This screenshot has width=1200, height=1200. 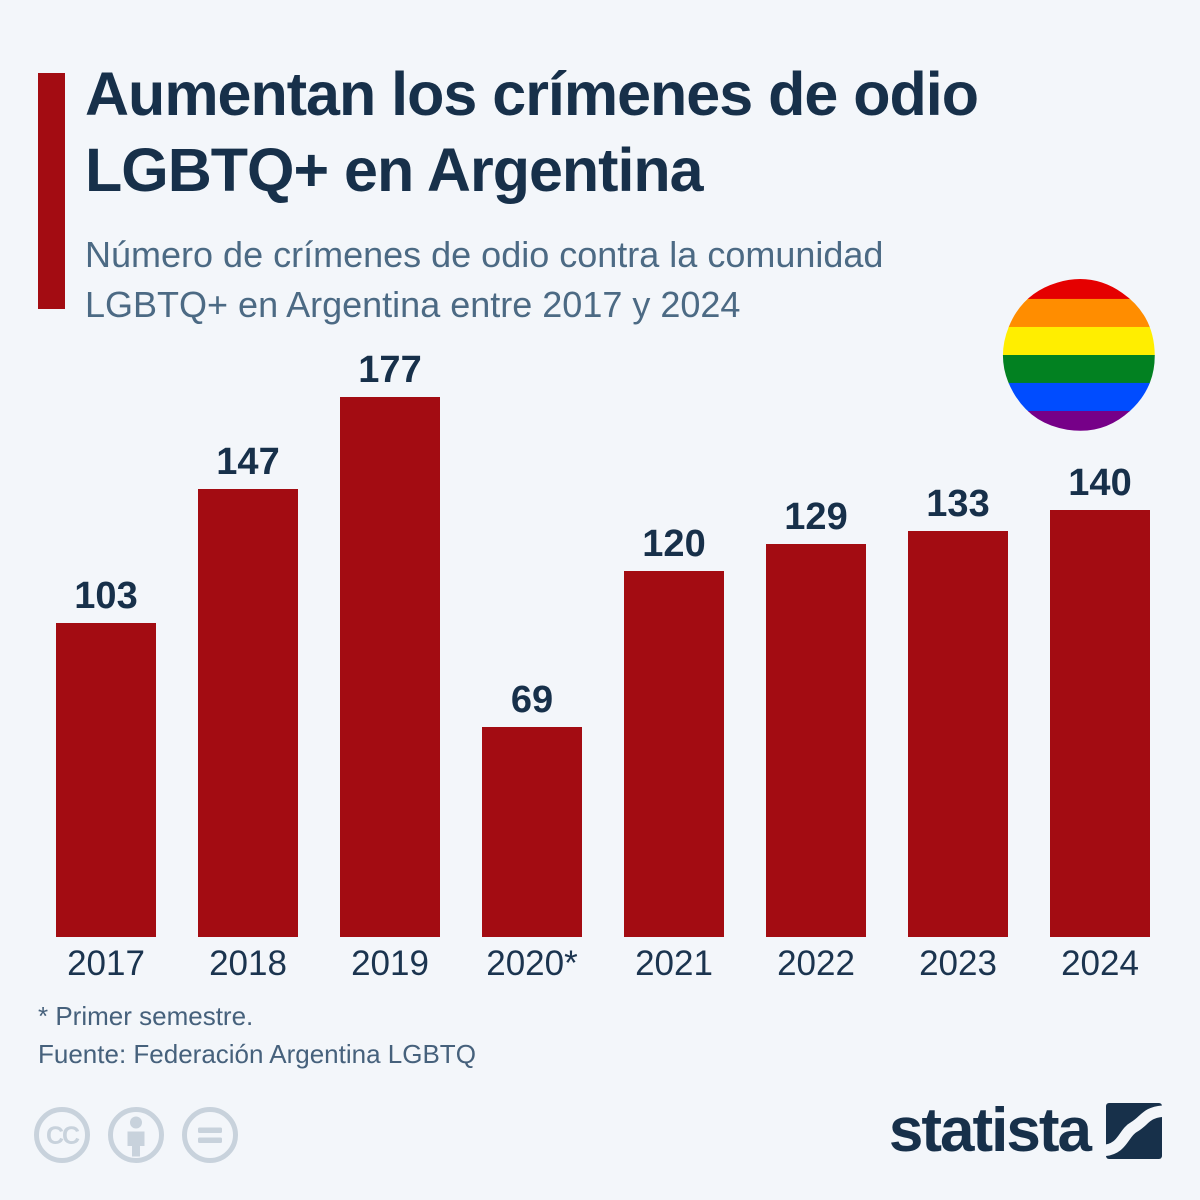 I want to click on bar-value-label: 147, so click(x=248, y=462).